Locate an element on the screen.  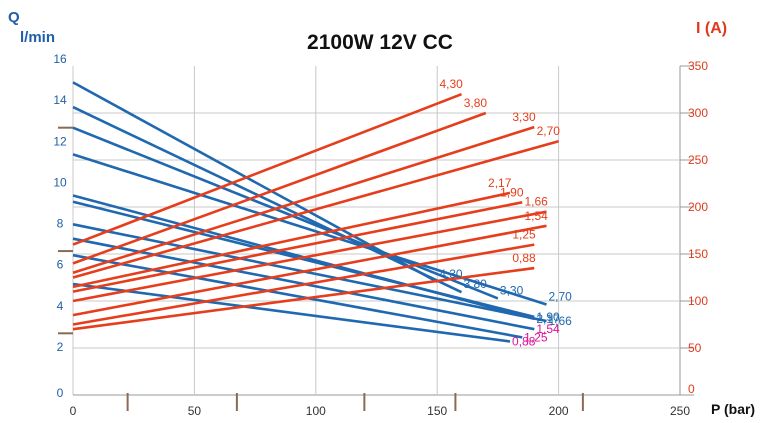
current-label-4-30: 4,30 is located at coordinates (451, 84).